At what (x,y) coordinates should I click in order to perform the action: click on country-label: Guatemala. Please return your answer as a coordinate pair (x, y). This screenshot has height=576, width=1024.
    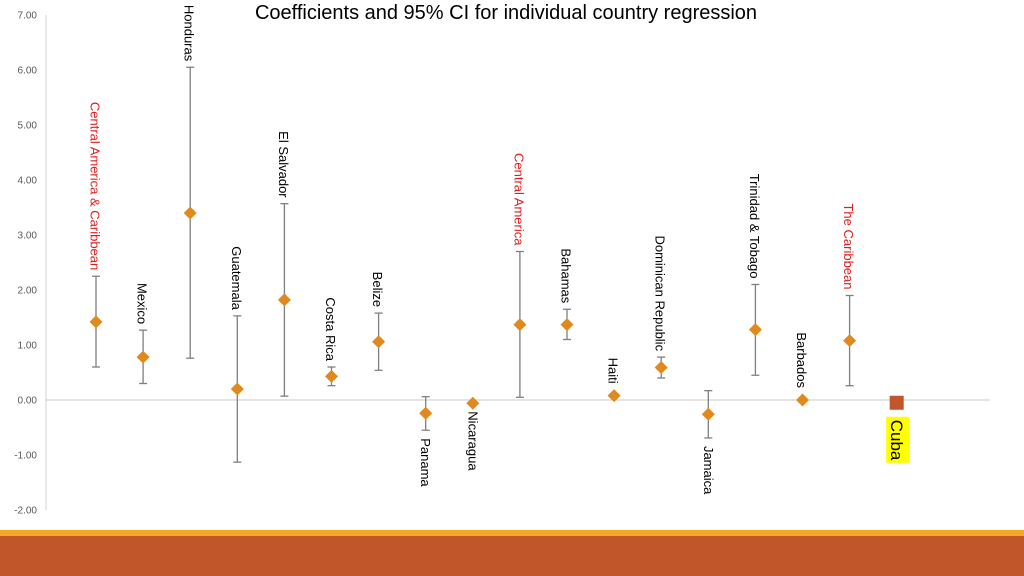
    Looking at the image, I should click on (236, 278).